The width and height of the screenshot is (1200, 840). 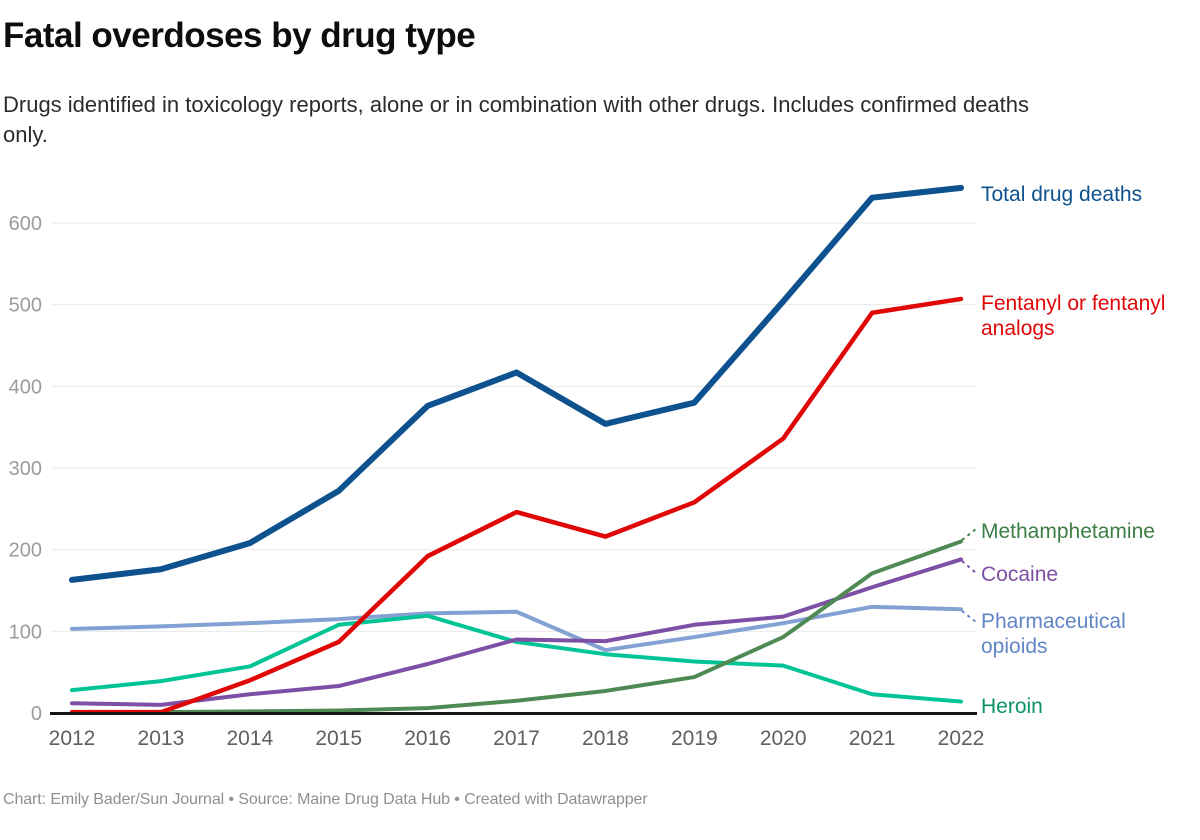 I want to click on y-tick-label-500: 500, so click(x=25, y=306).